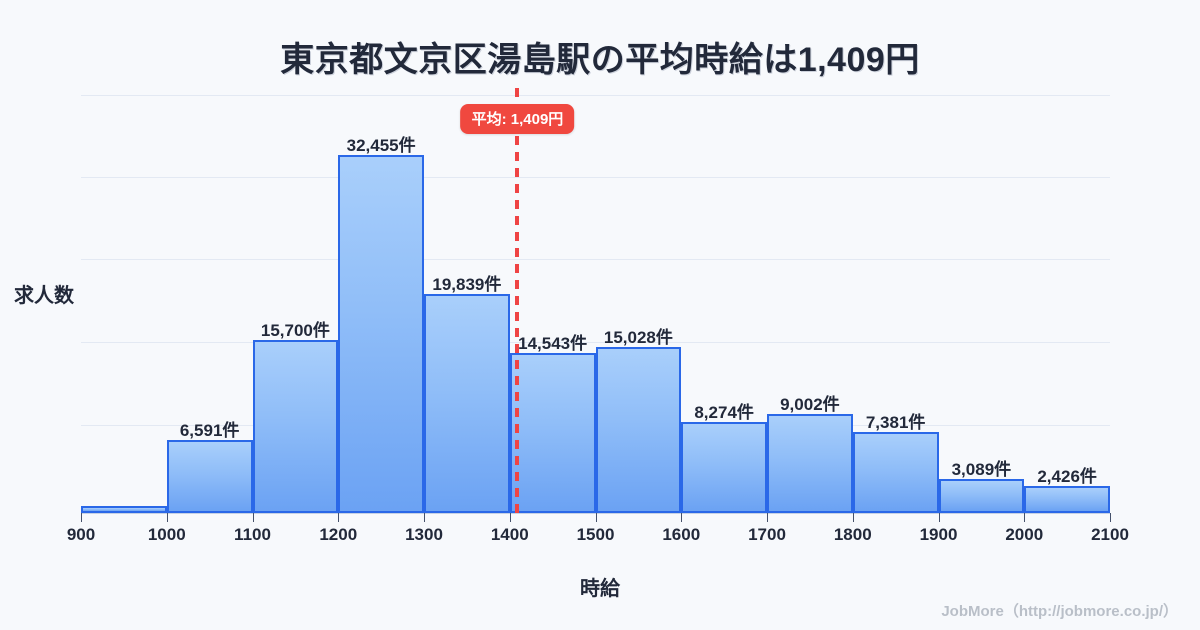 The image size is (1200, 630). What do you see at coordinates (981, 469) in the screenshot?
I see `bar-value-label: 3,089件` at bounding box center [981, 469].